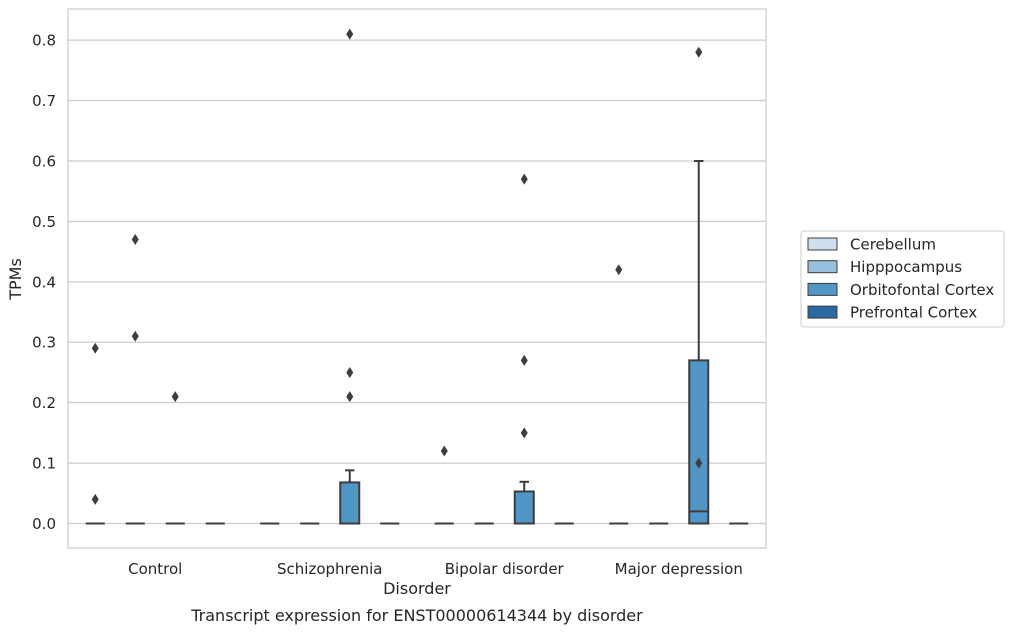 This screenshot has height=634, width=1014. I want to click on y-tick-label: 0.4, so click(44, 282).